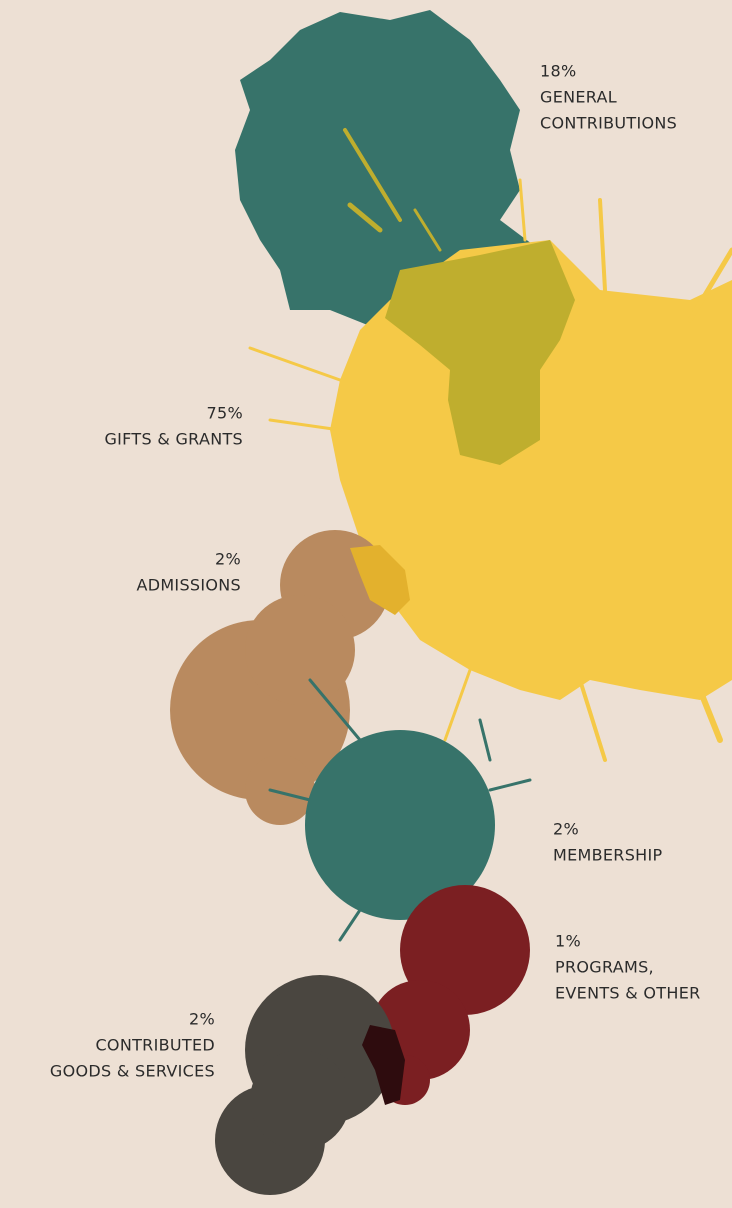 This screenshot has width=732, height=1208. I want to click on label-gifts: 75% GIFTS & GRANTS, so click(173, 426).